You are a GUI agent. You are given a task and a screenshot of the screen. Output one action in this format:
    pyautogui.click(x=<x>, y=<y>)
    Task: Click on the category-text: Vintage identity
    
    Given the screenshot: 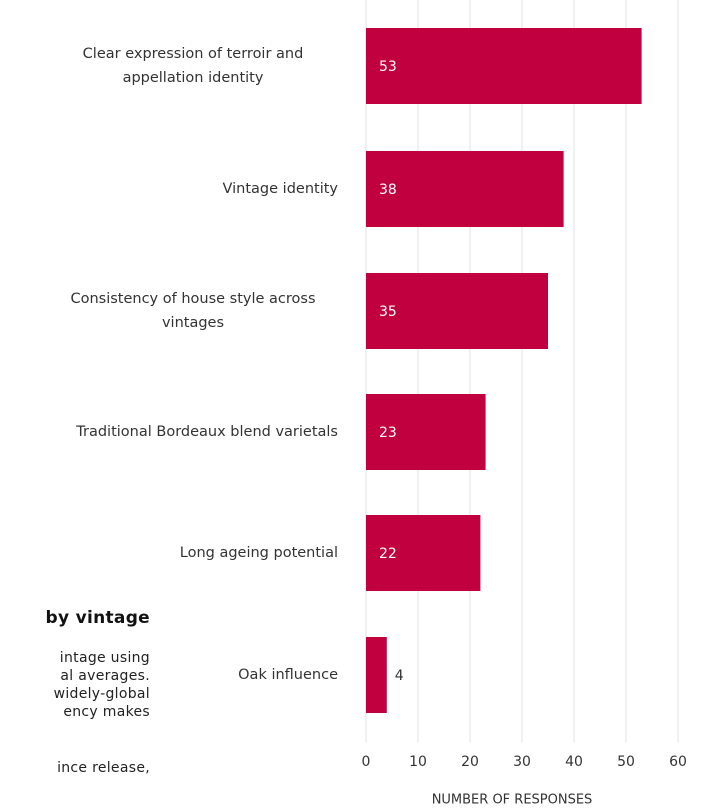 What is the action you would take?
    pyautogui.click(x=280, y=189)
    